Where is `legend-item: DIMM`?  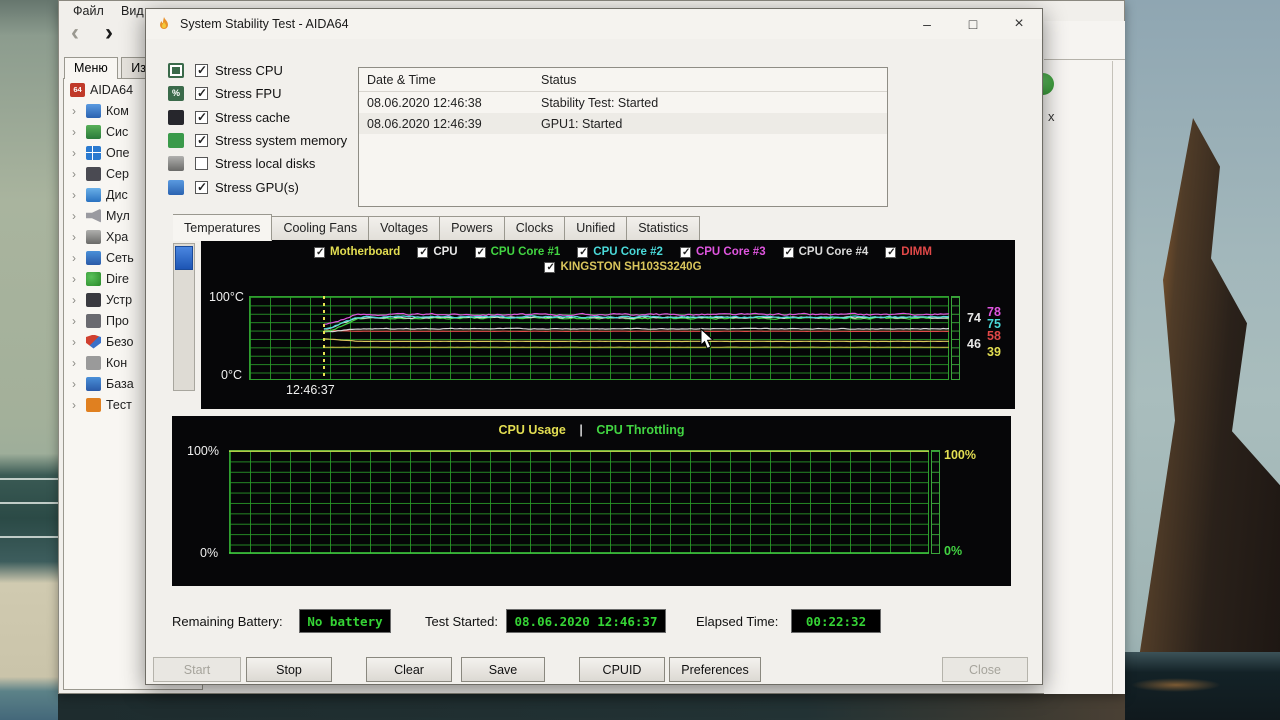
legend-item: DIMM is located at coordinates (908, 252).